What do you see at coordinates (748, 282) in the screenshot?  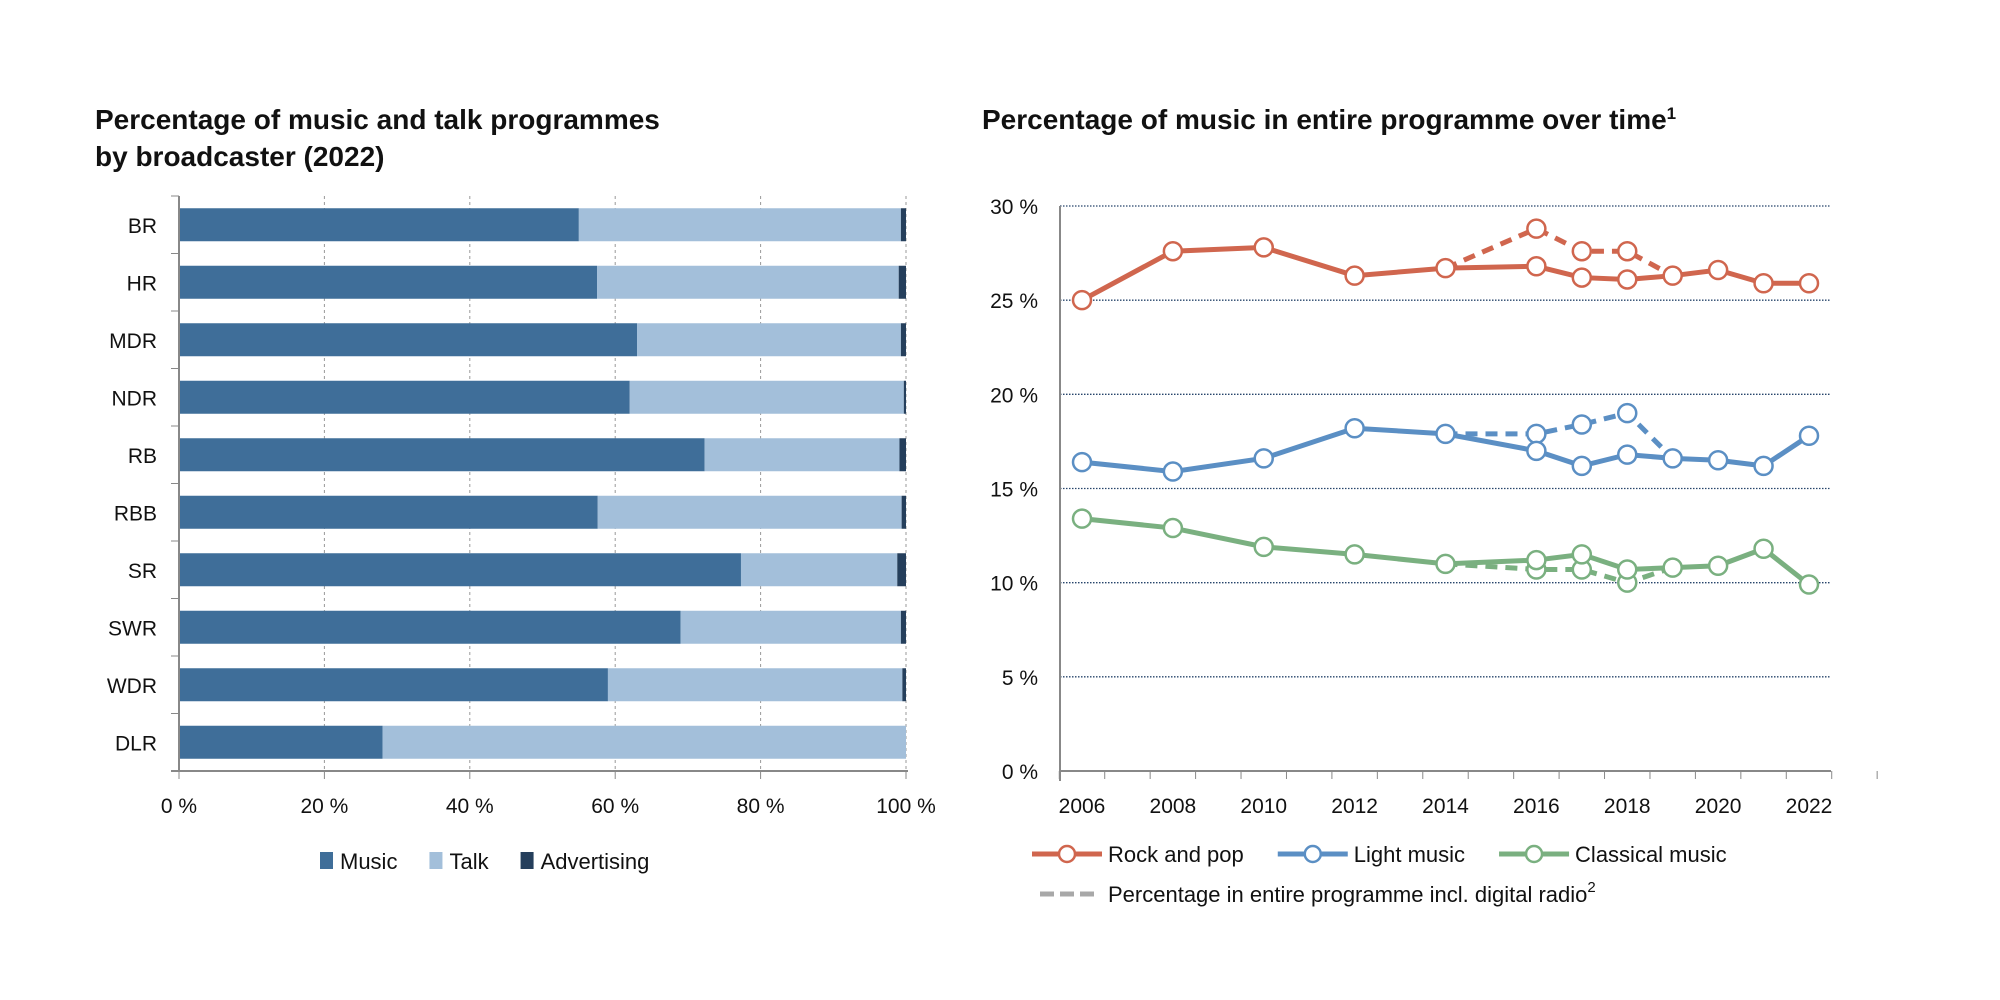 I see `bar-talk-hr` at bounding box center [748, 282].